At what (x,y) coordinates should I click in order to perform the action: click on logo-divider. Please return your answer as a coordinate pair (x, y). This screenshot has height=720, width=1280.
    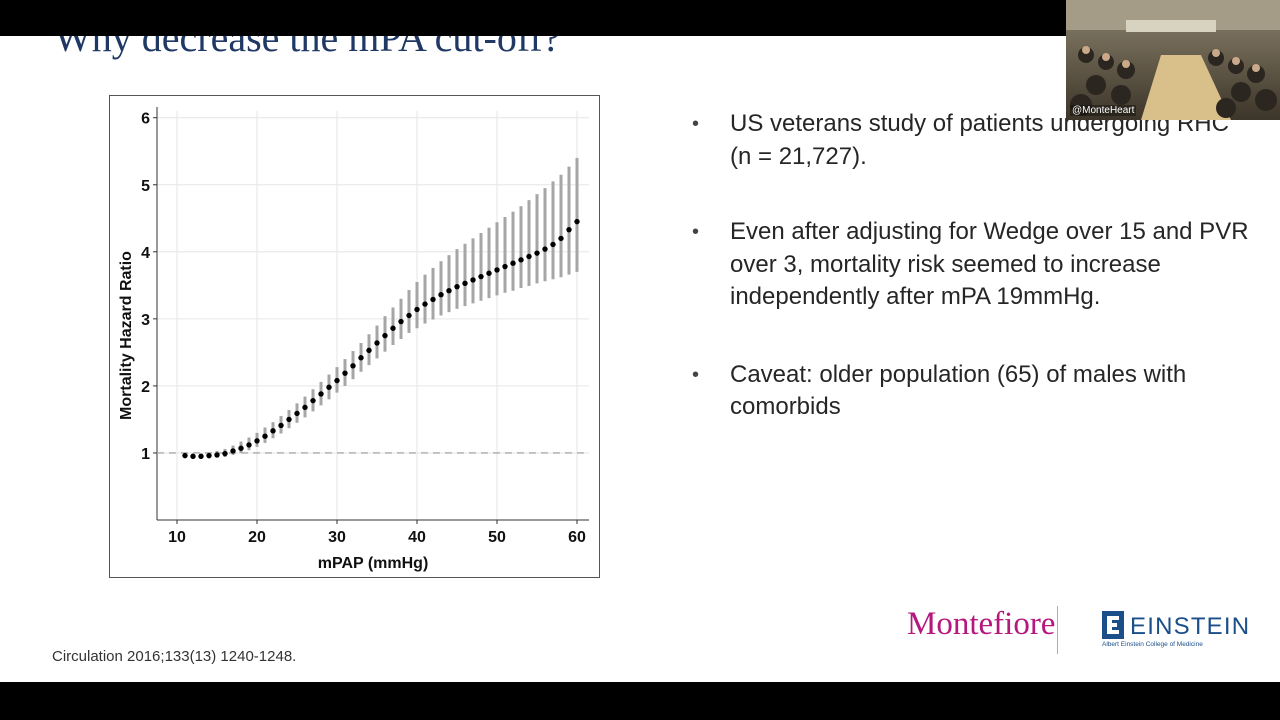
    Looking at the image, I should click on (1057, 630).